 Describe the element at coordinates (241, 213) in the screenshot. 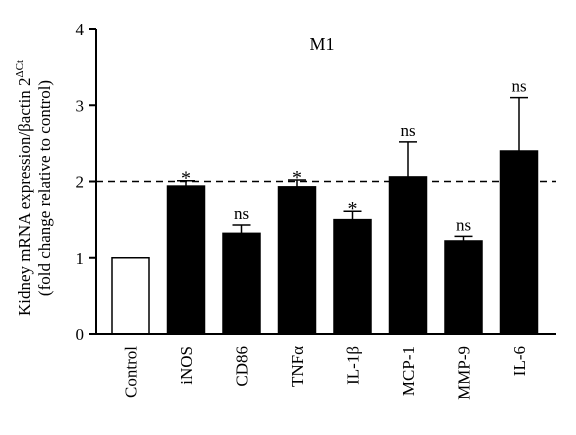

I see `significance-label-2: ns` at that location.